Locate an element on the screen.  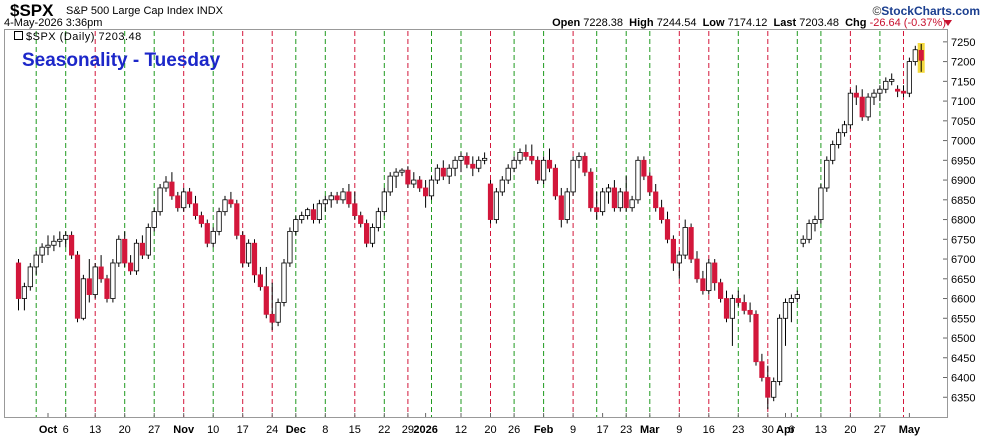
y-tick-label: 6350 is located at coordinates (963, 398).